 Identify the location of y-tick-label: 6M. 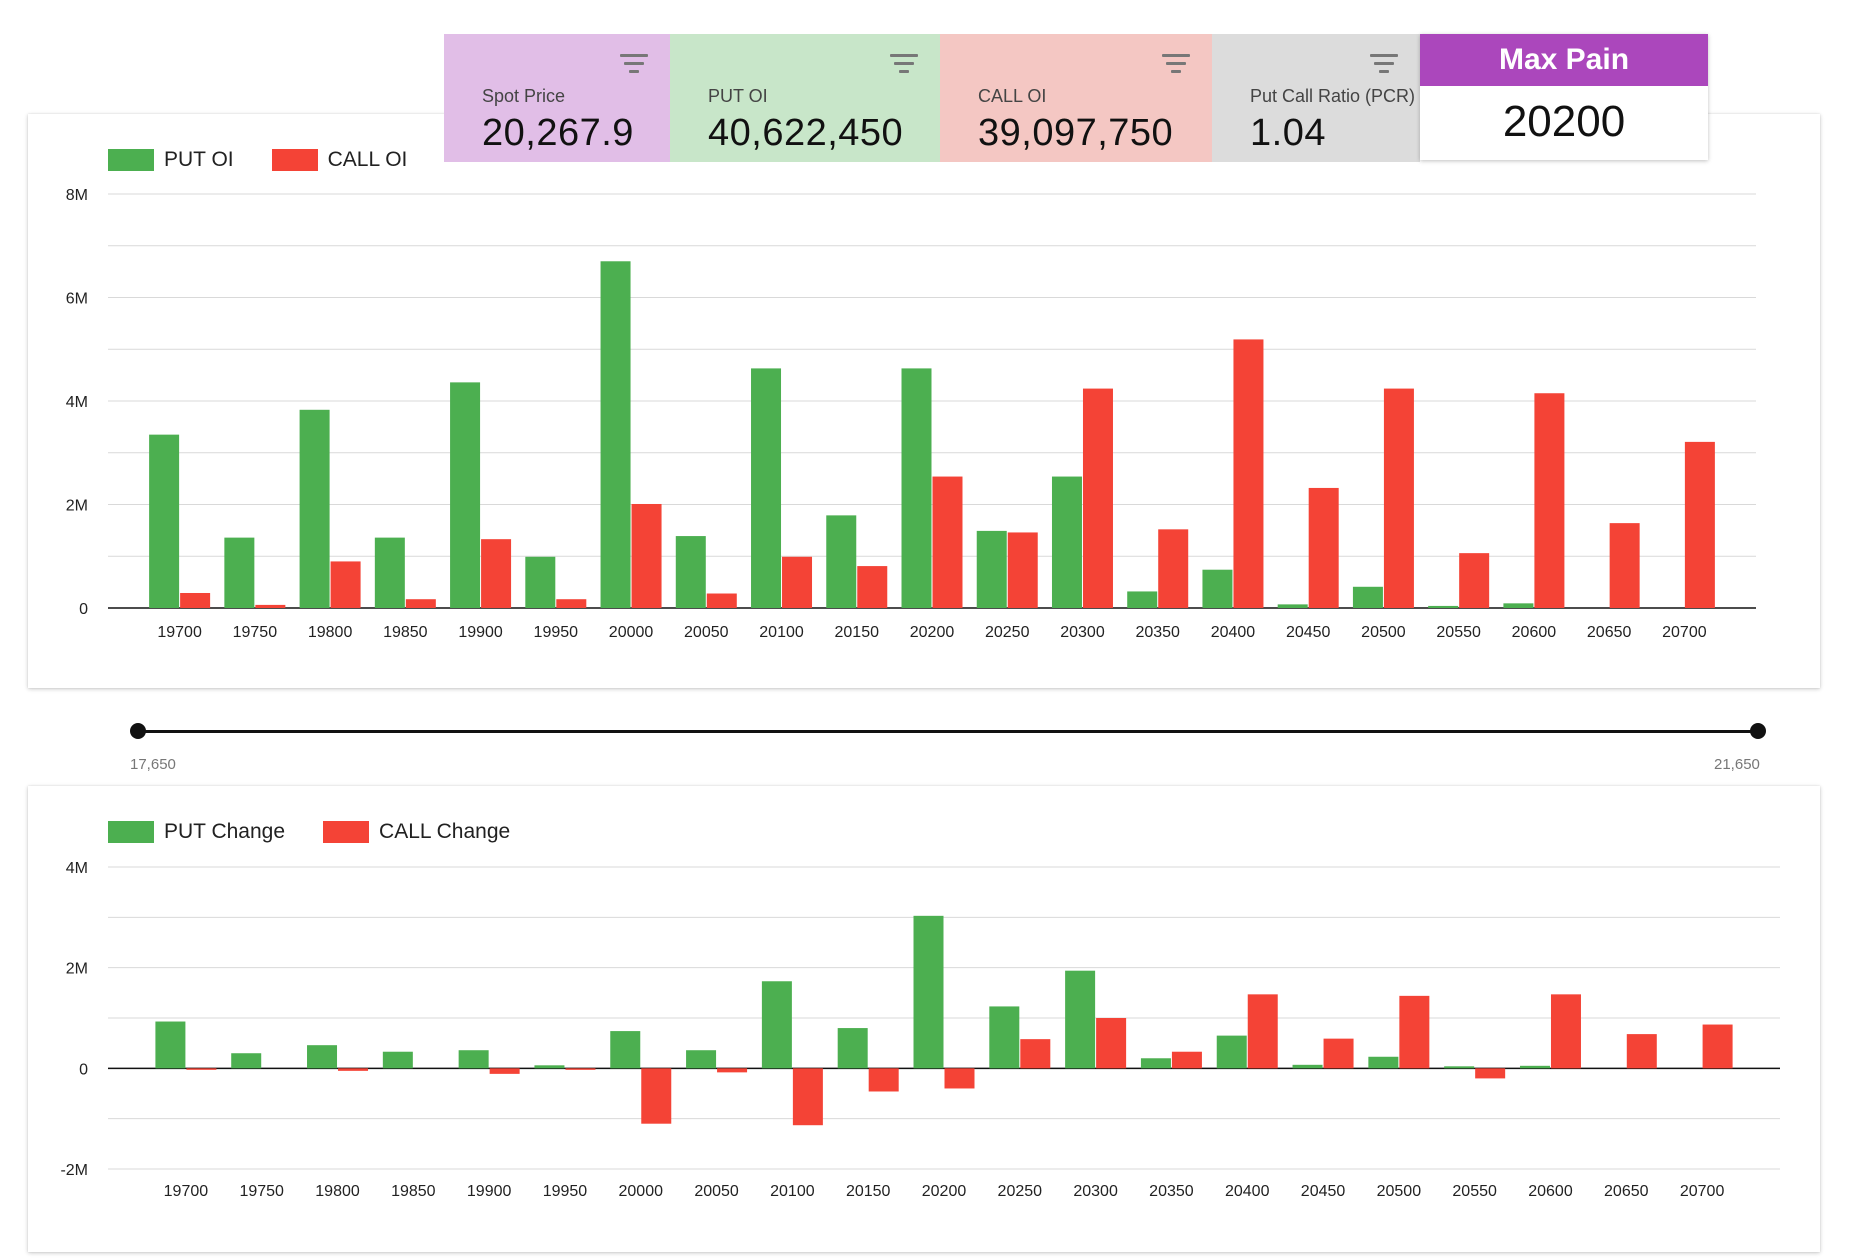
(77, 299).